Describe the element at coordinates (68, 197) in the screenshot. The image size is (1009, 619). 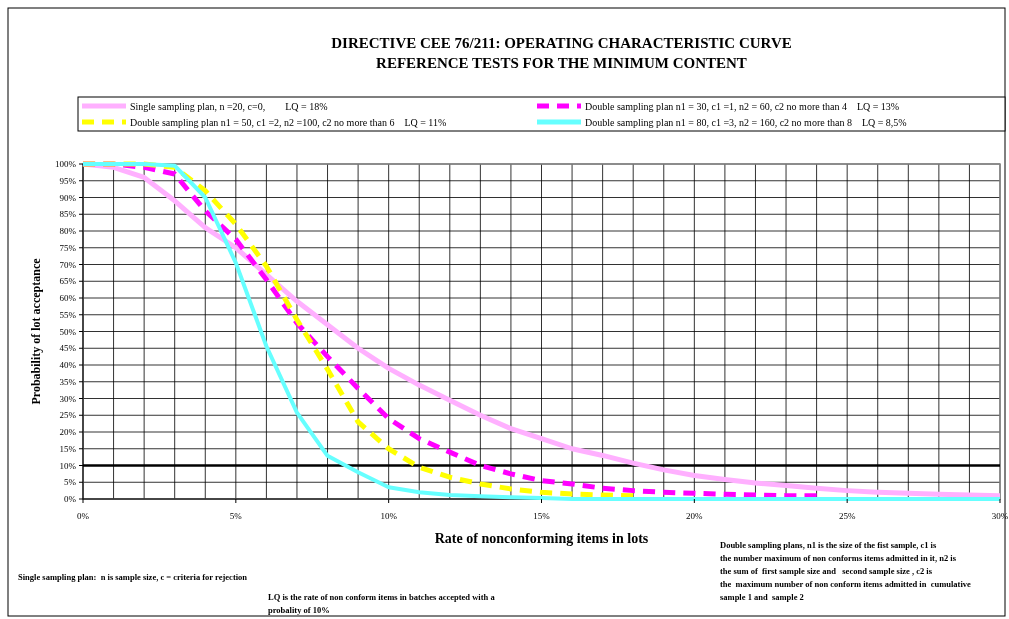
I see `y-tick-label: 90%` at that location.